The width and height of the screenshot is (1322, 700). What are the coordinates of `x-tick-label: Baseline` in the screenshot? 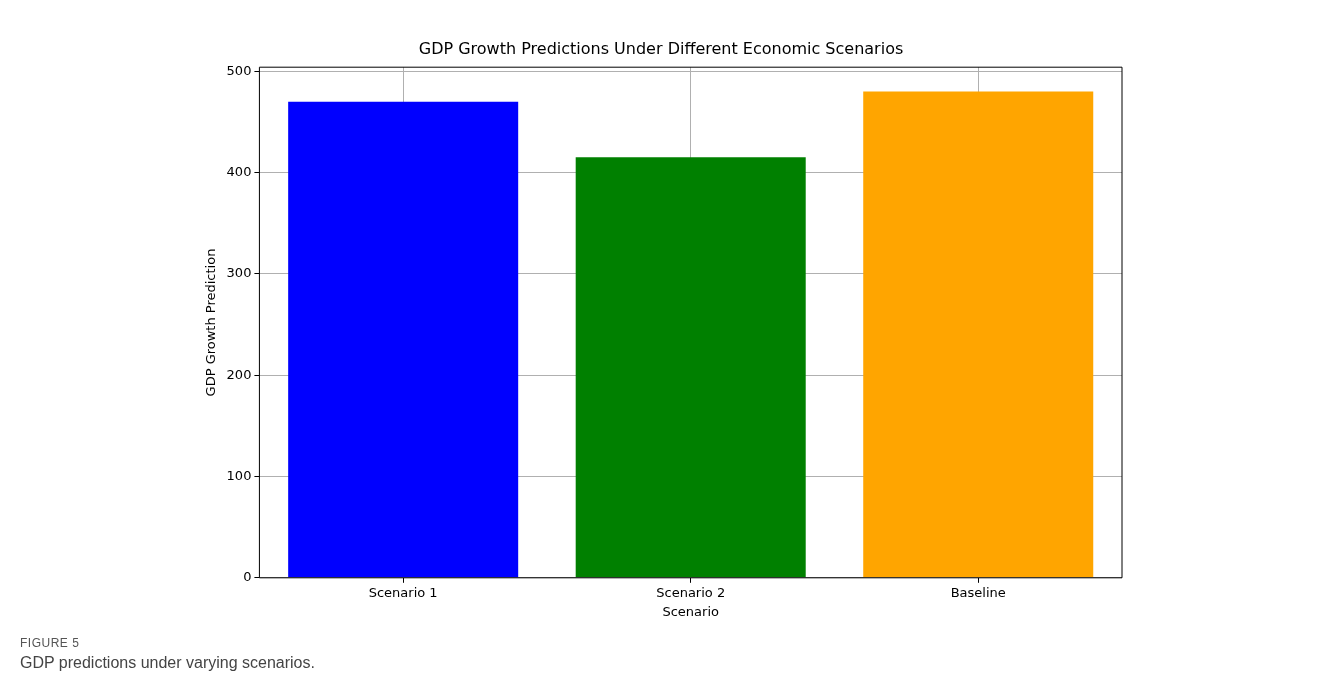 It's located at (978, 592).